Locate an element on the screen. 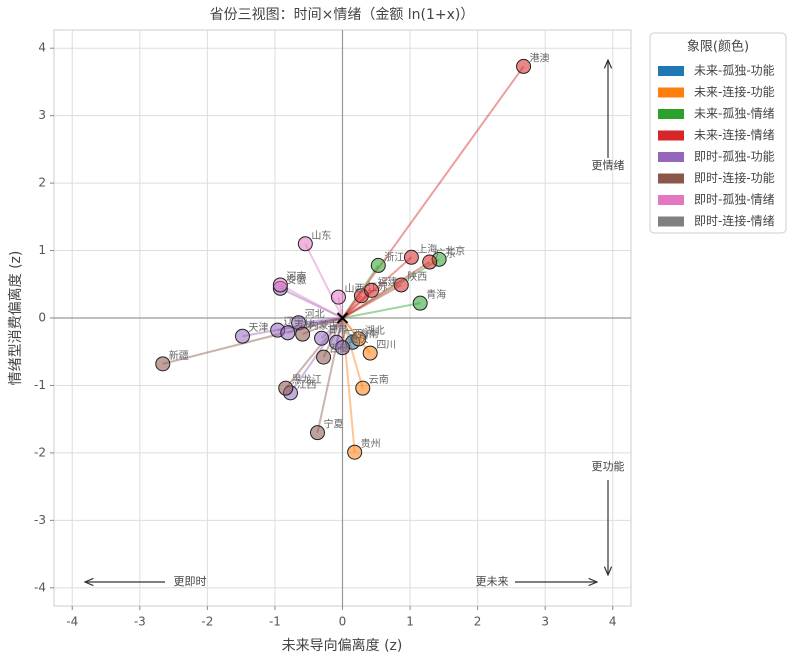 The width and height of the screenshot is (800, 663). x-tick-label: -4 is located at coordinates (72, 622).